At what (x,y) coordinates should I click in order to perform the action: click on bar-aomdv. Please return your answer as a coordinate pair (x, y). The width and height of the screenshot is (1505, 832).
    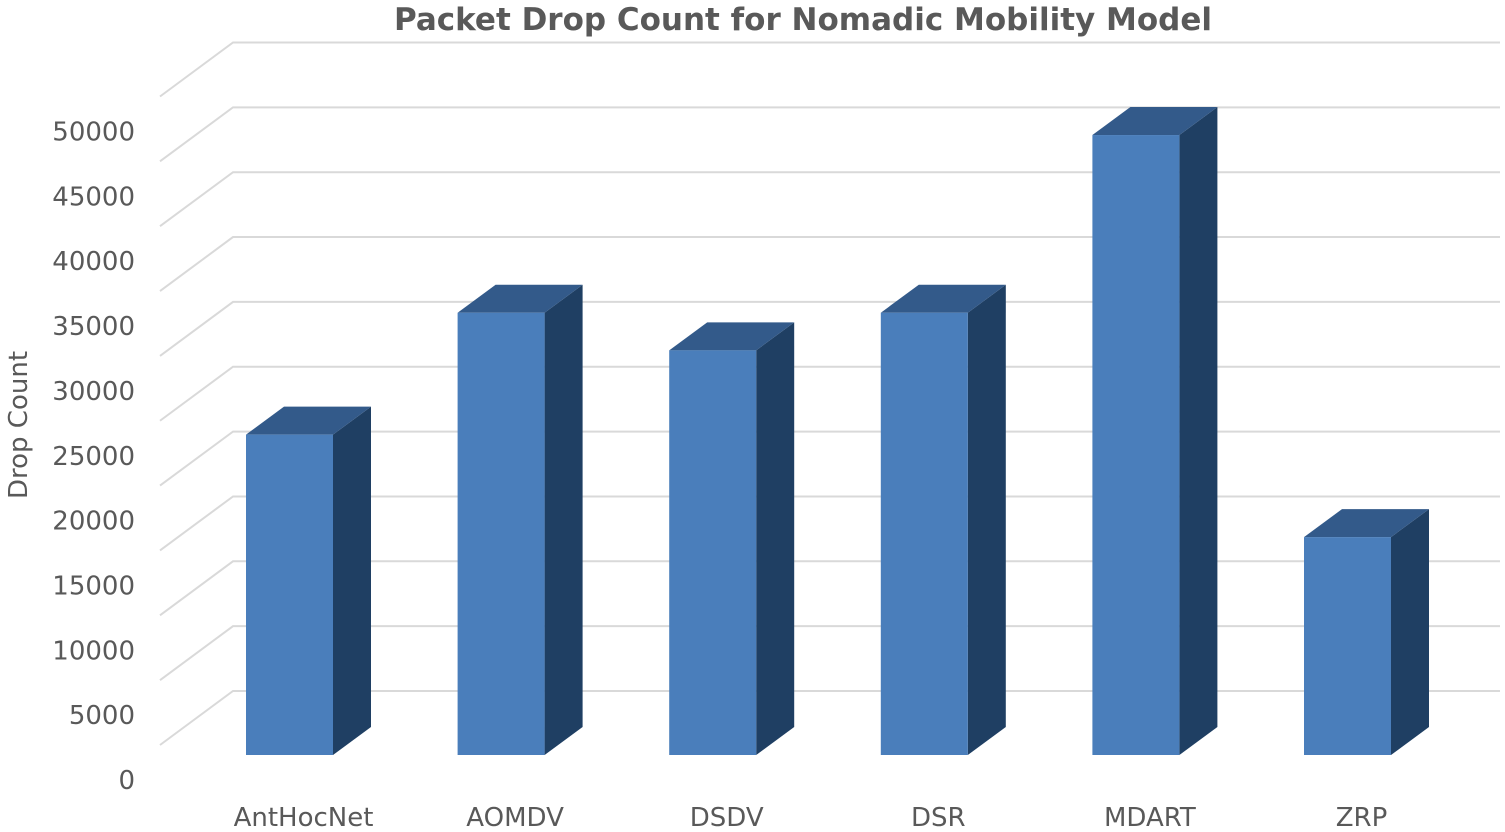
    Looking at the image, I should click on (520, 519).